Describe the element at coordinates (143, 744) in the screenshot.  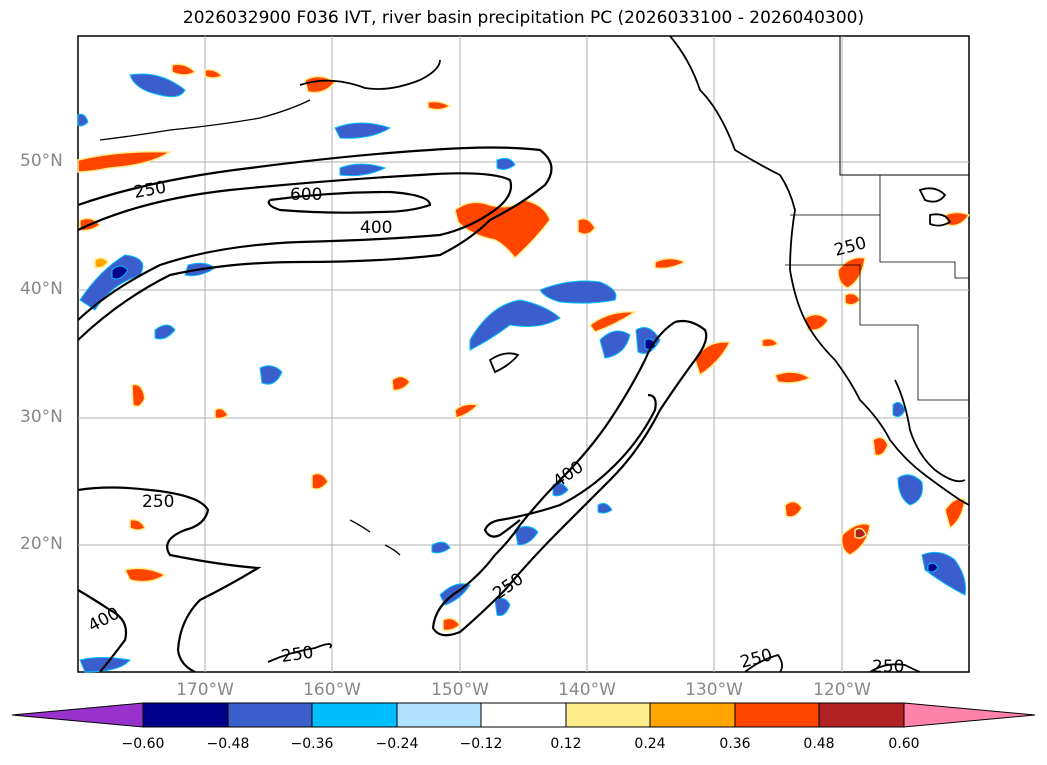
I see `colorbar-tick-label: −0.60` at that location.